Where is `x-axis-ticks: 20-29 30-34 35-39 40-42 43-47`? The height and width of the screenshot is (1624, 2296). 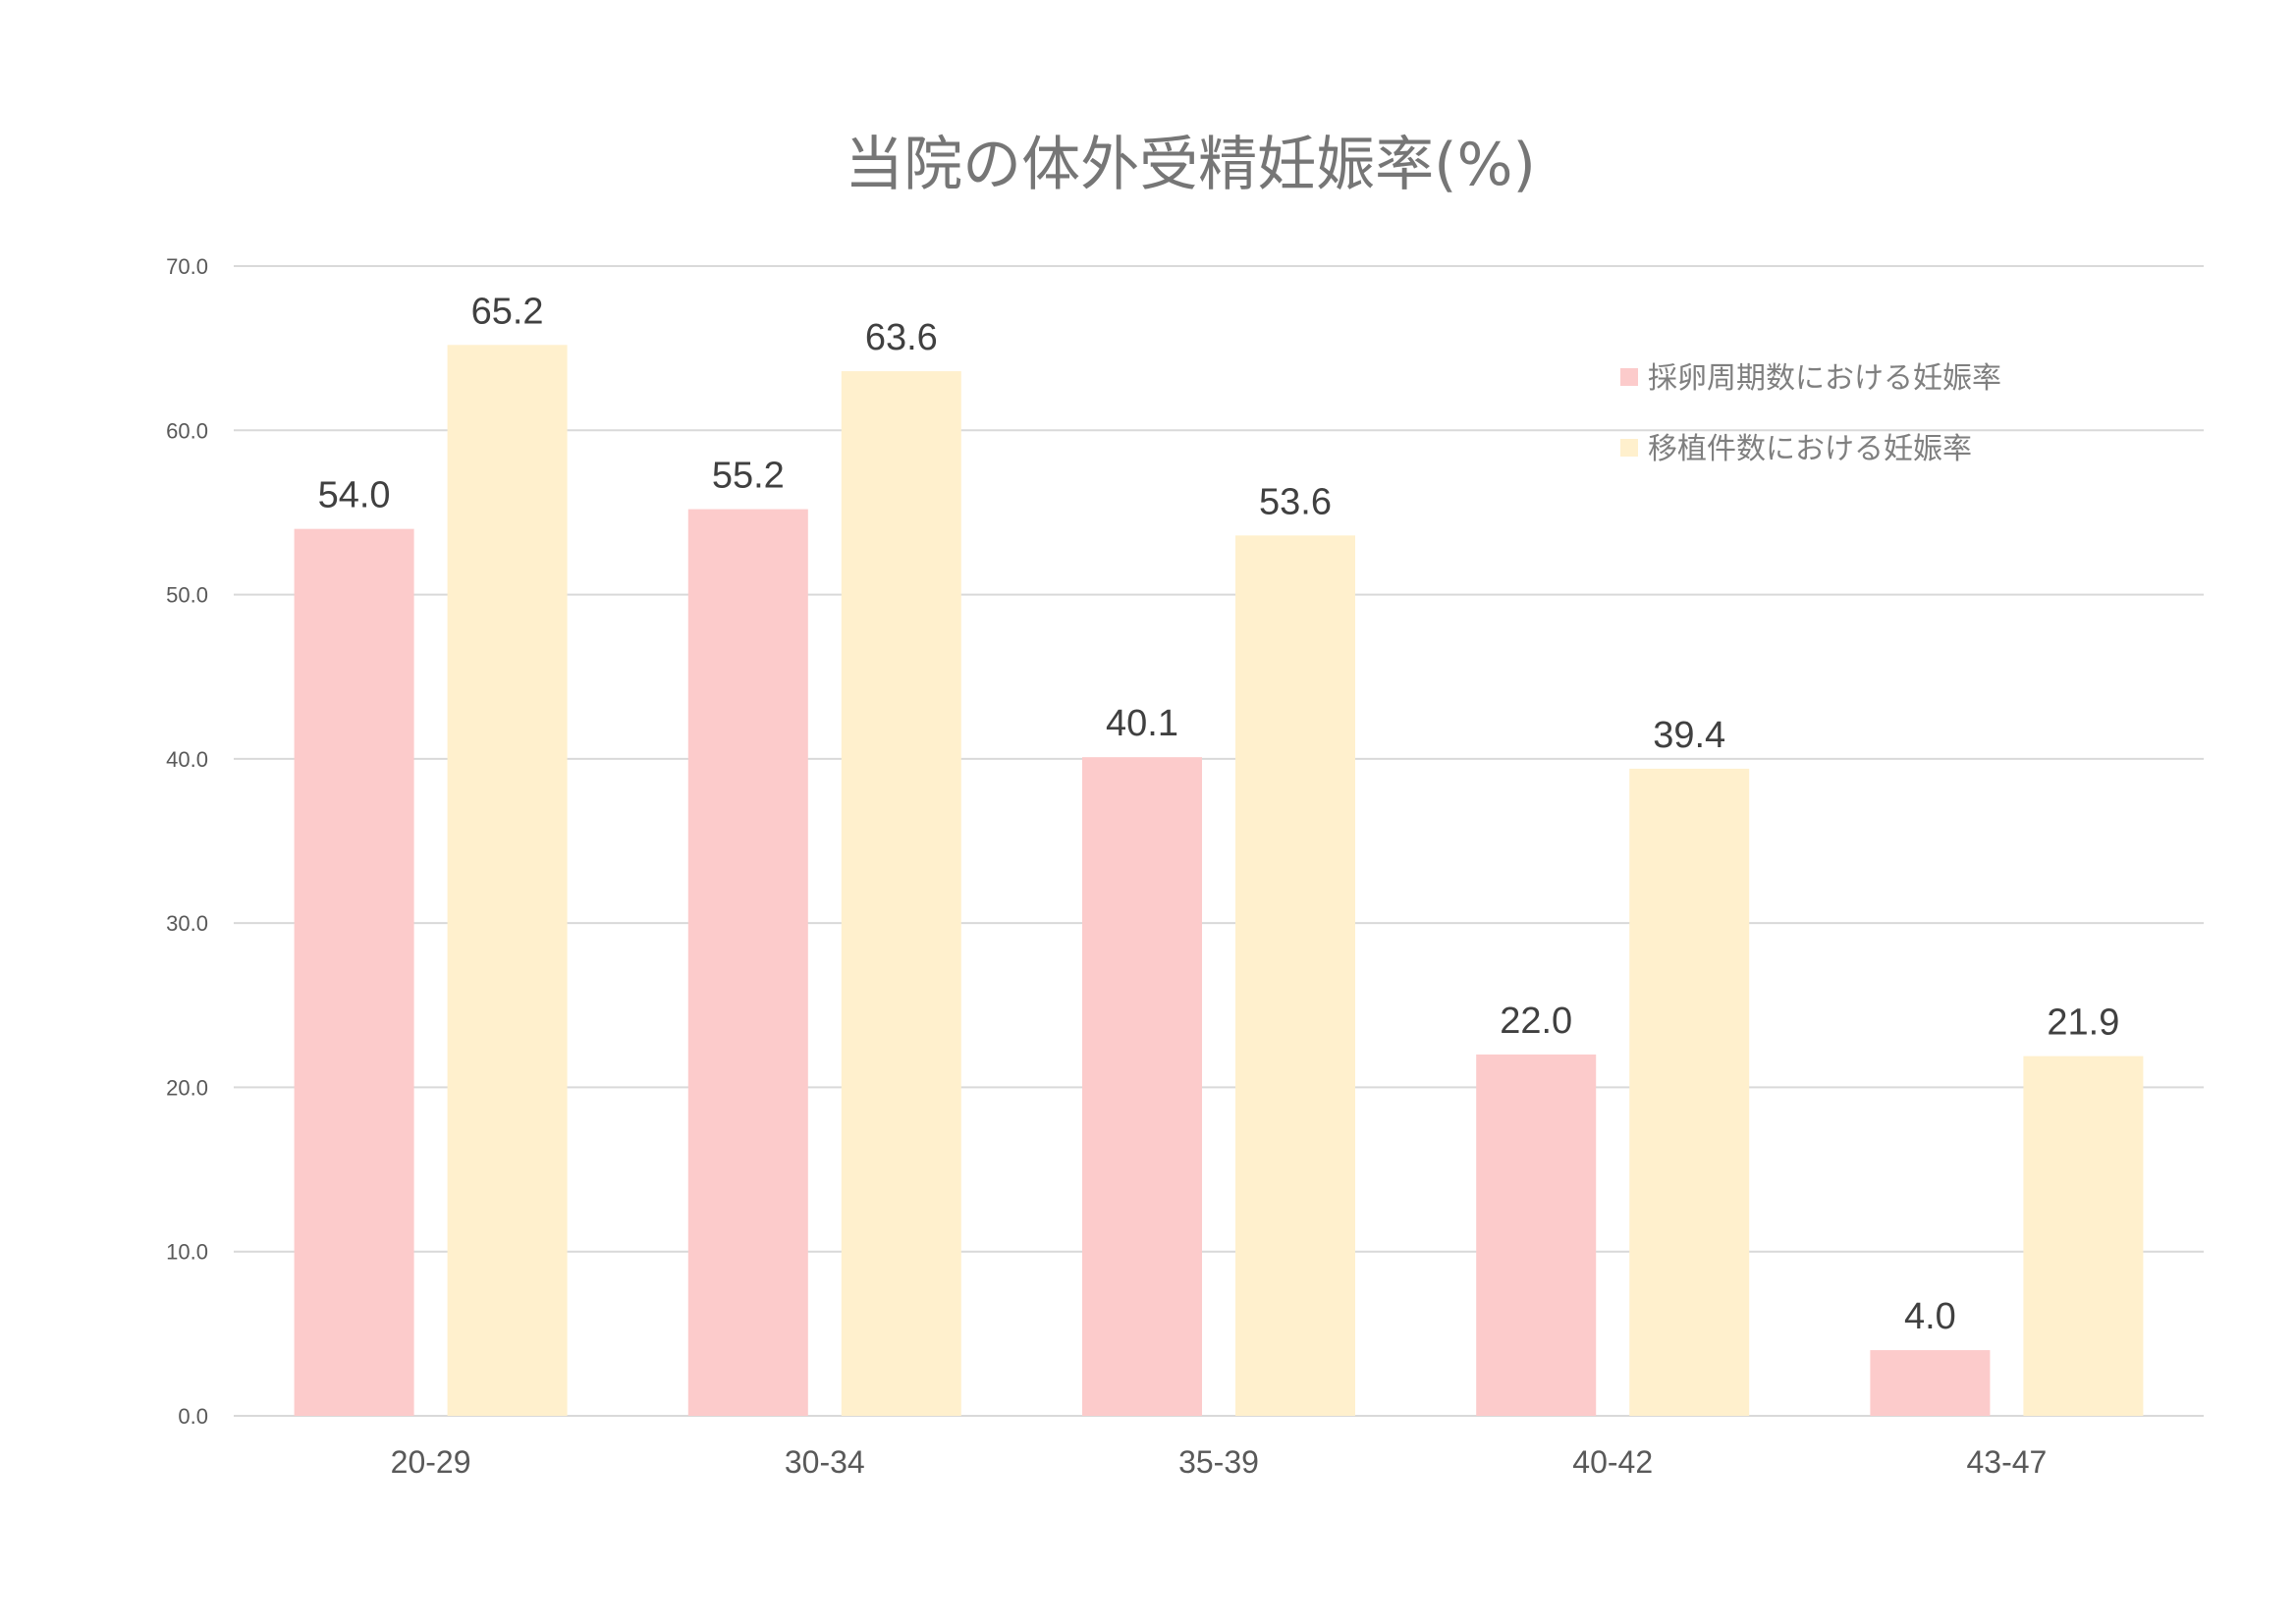 x-axis-ticks: 20-29 30-34 35-39 40-42 43-47 is located at coordinates (1219, 1462).